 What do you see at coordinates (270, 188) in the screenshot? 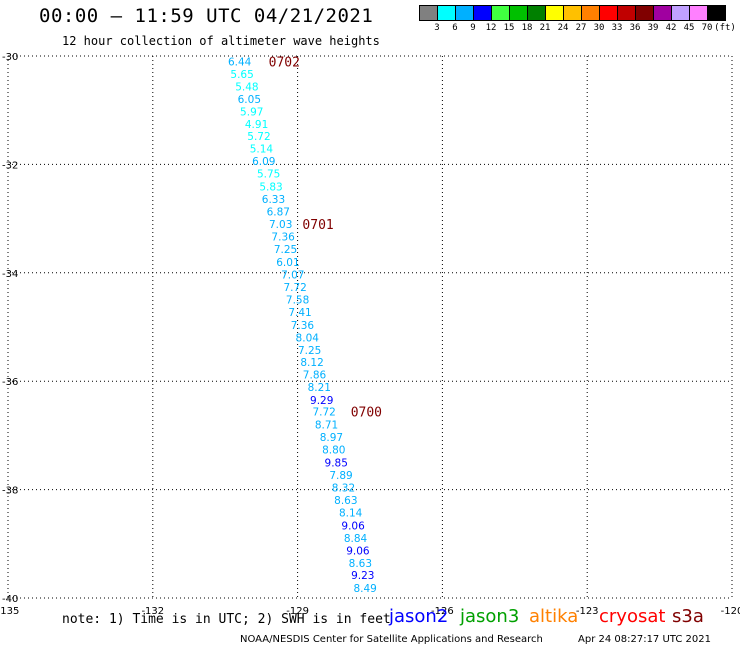
I see `swh-point-label: 5.83` at bounding box center [270, 188].